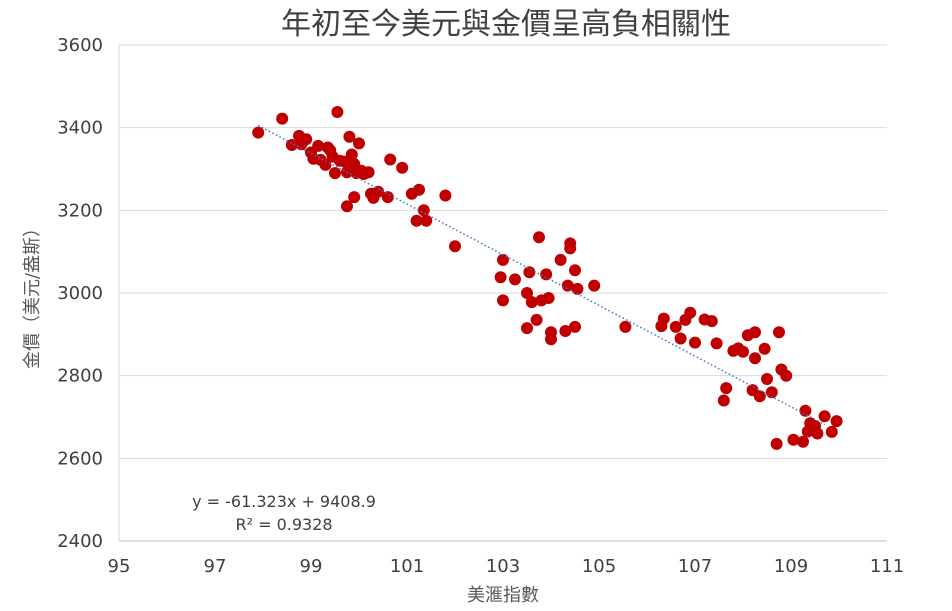 This screenshot has height=611, width=952. I want to click on x-tick-label: 99, so click(311, 566).